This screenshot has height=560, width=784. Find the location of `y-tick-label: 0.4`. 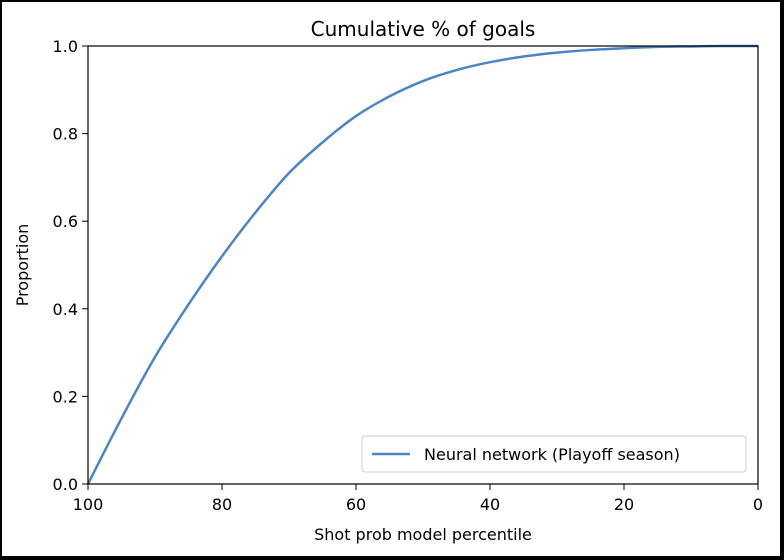

y-tick-label: 0.4 is located at coordinates (65, 309).